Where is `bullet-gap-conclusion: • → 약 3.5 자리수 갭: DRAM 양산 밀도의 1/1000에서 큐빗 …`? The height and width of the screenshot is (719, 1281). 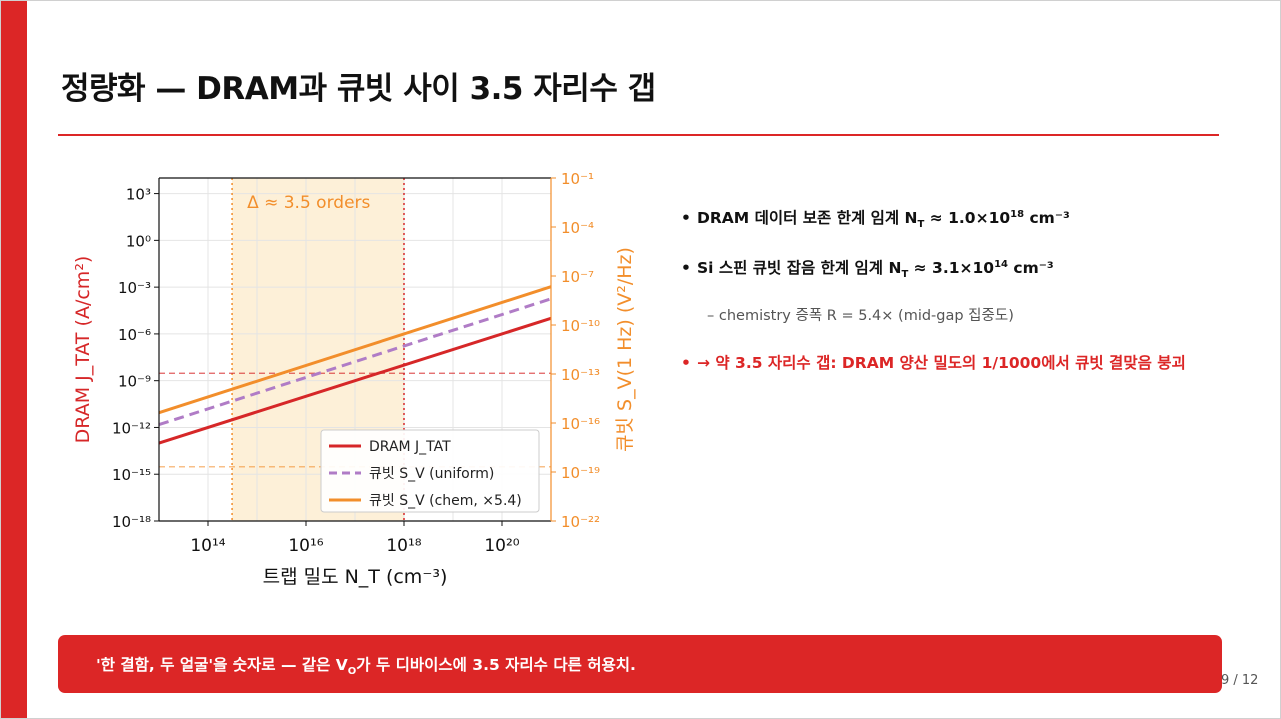
bullet-gap-conclusion: • → 약 3.5 자리수 갭: DRAM 양산 밀도의 1/1000에서 큐빗 … is located at coordinates (961, 363).